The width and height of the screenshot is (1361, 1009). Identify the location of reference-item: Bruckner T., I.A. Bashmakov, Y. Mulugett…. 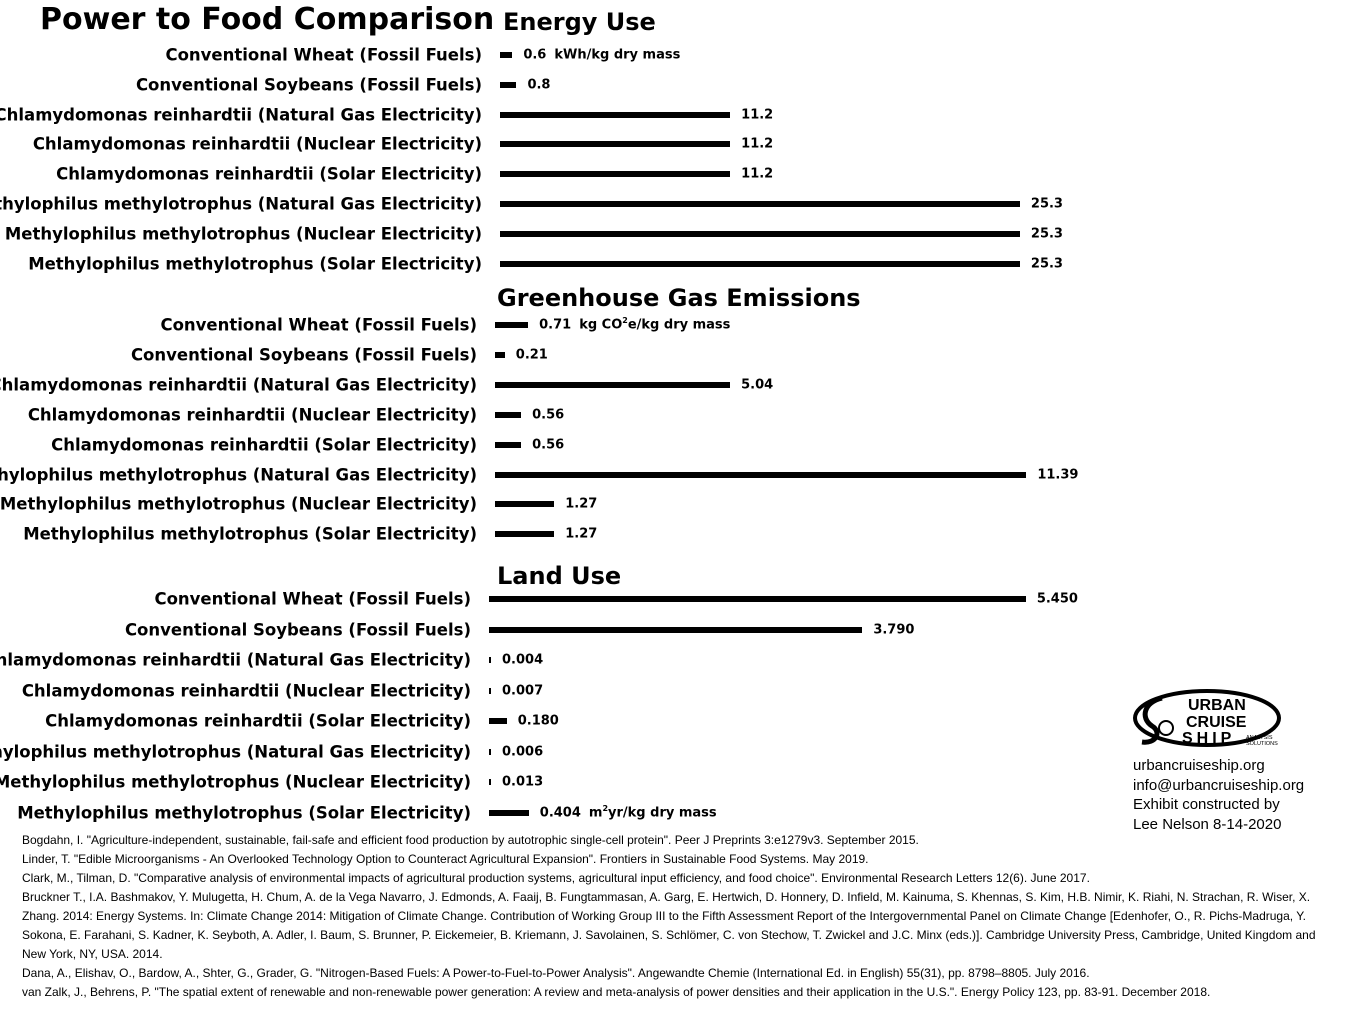
(669, 925).